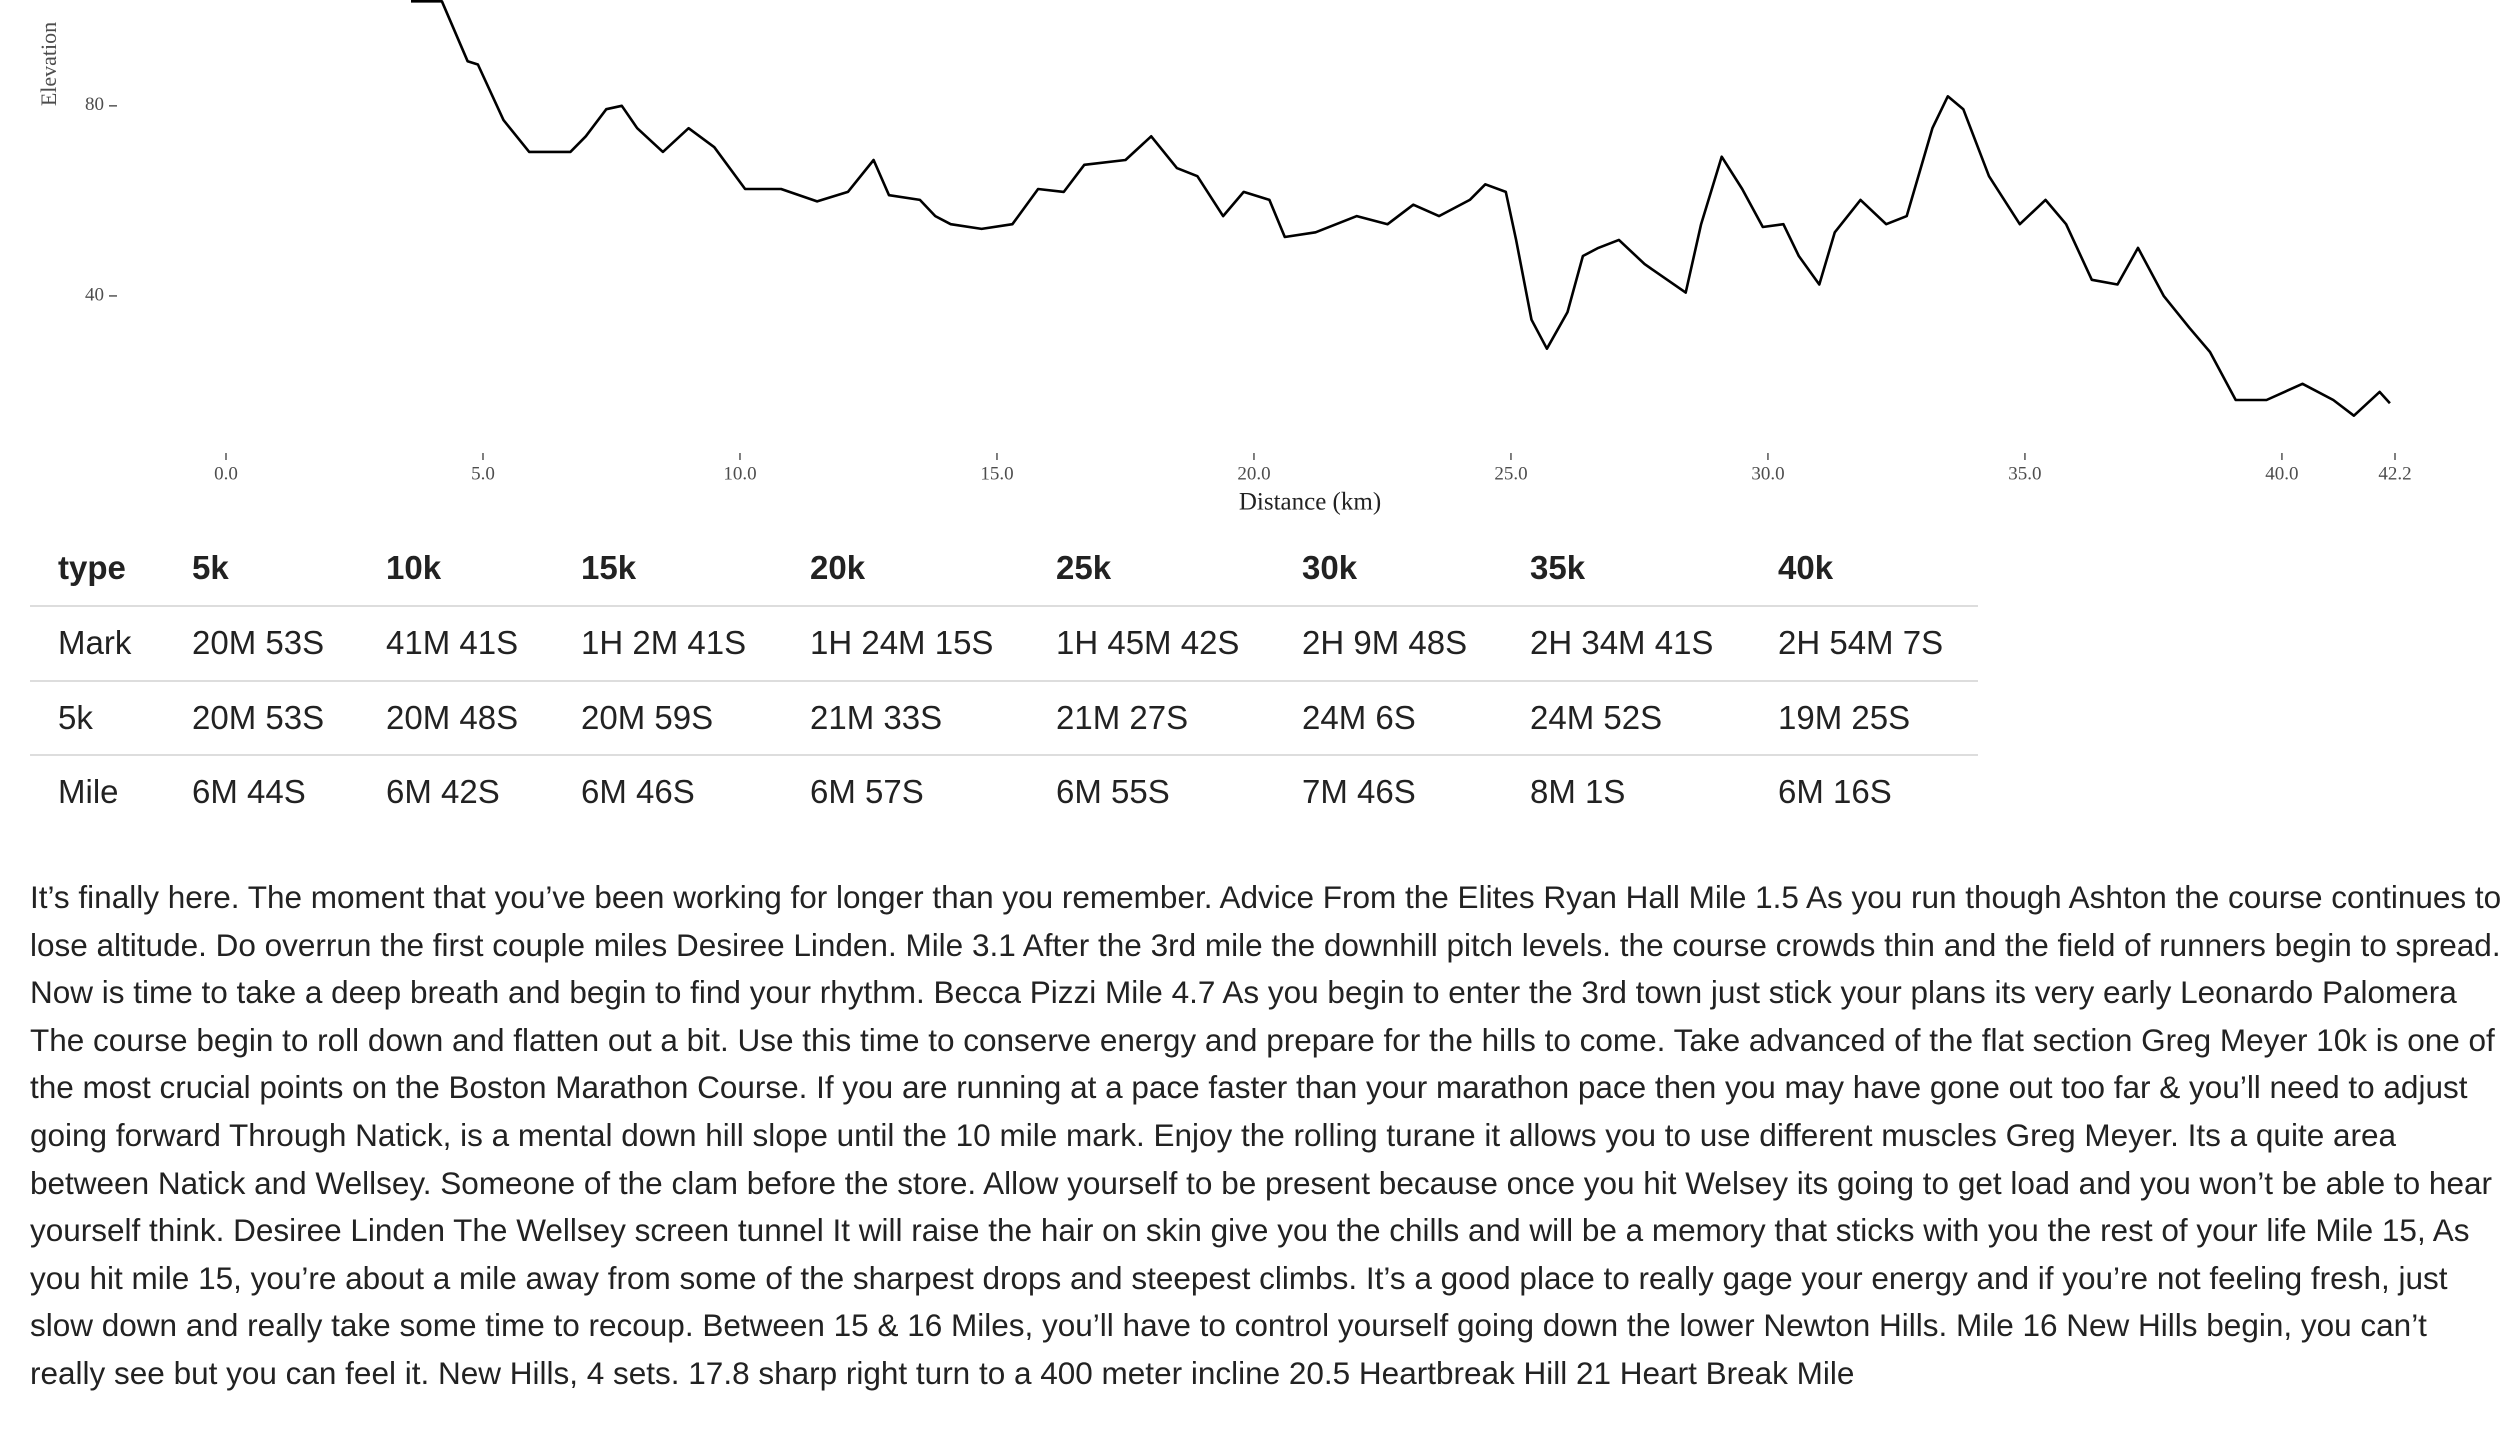  Describe the element at coordinates (452, 642) in the screenshot. I see `table-cell: 41M 41S` at that location.